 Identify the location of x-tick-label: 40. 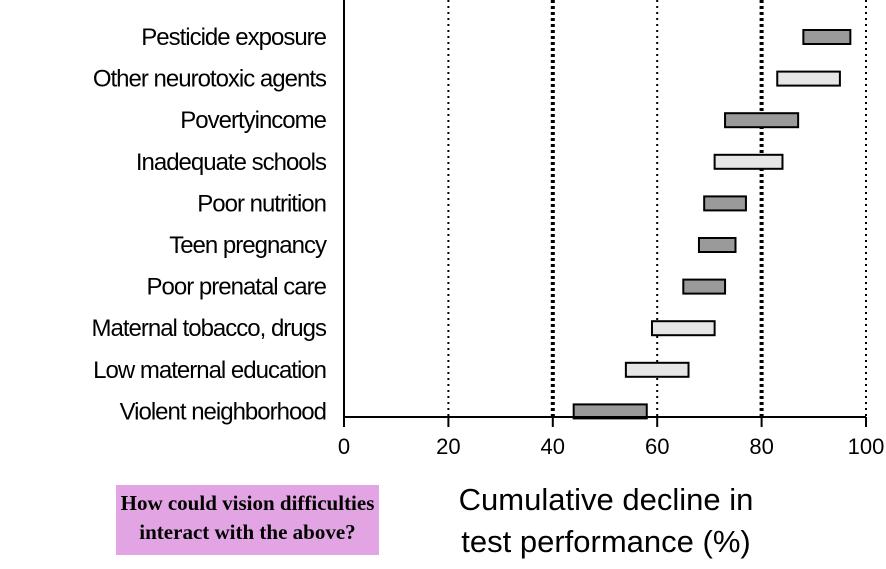
(553, 446).